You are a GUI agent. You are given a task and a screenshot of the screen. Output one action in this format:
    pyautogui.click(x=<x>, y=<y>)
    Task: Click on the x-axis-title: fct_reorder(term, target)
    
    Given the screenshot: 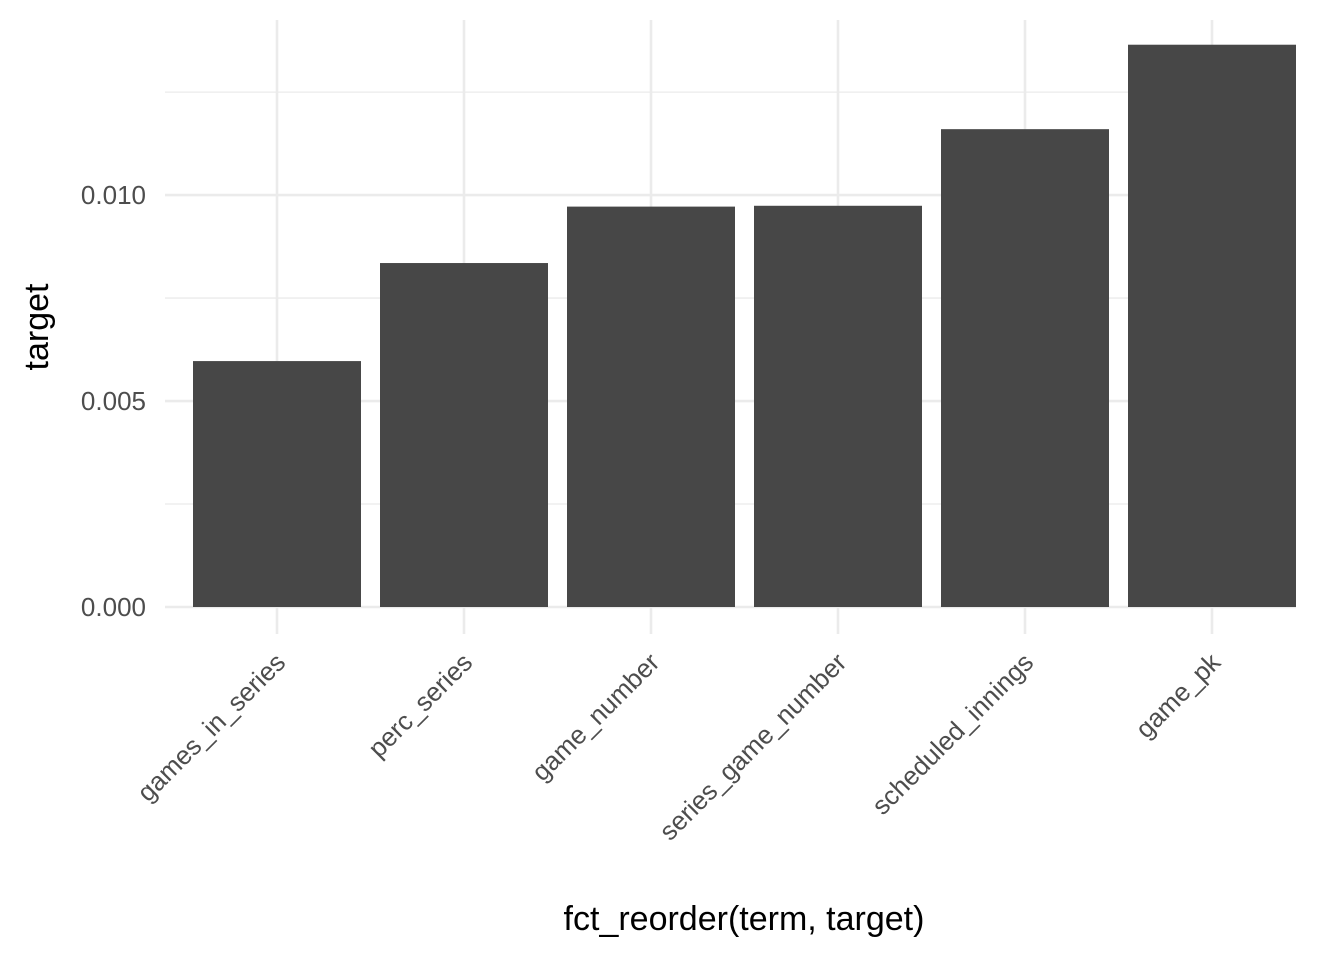 What is the action you would take?
    pyautogui.click(x=744, y=919)
    